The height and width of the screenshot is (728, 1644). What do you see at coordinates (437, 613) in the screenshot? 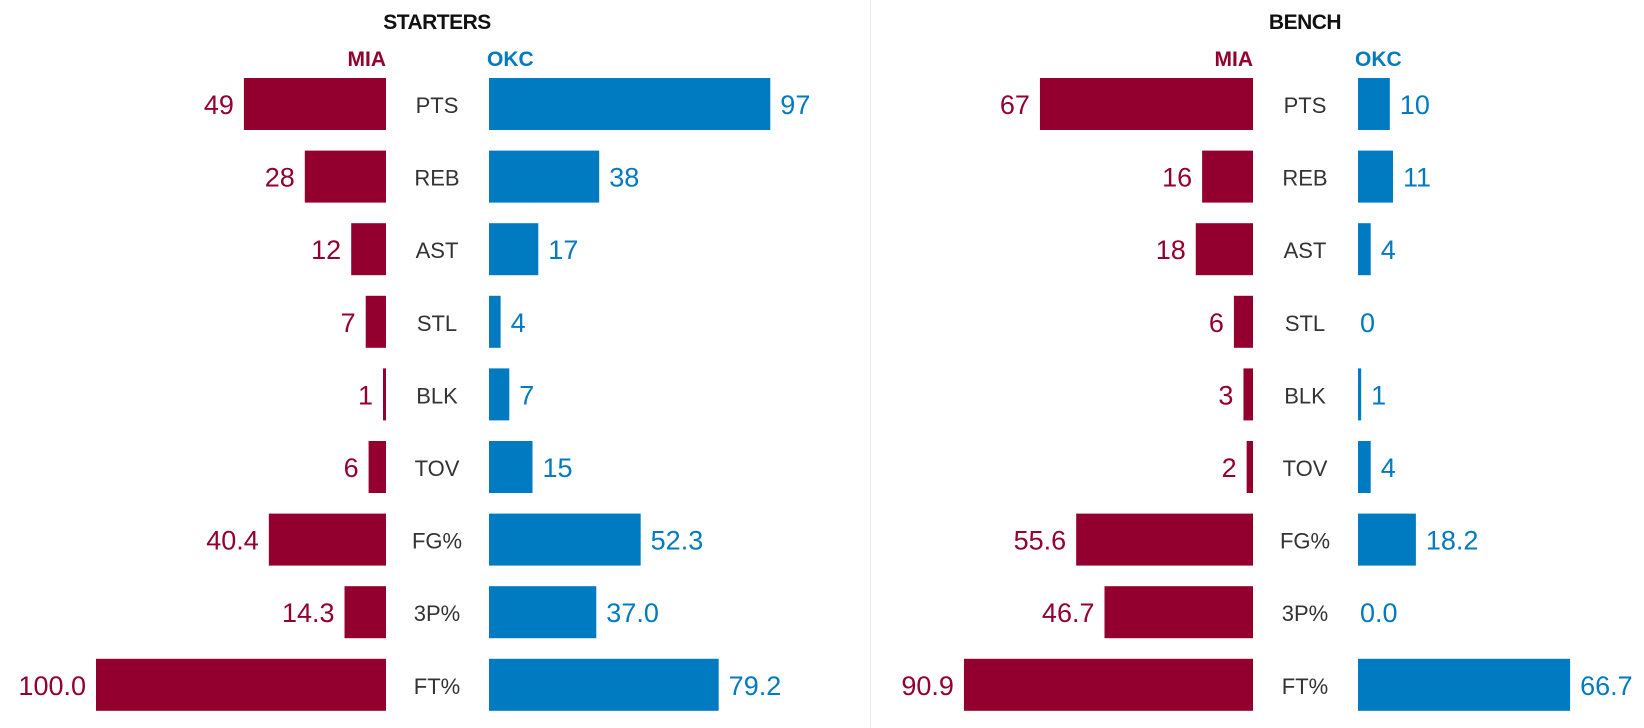
I see `starters-category-3p-pct: 3P%` at bounding box center [437, 613].